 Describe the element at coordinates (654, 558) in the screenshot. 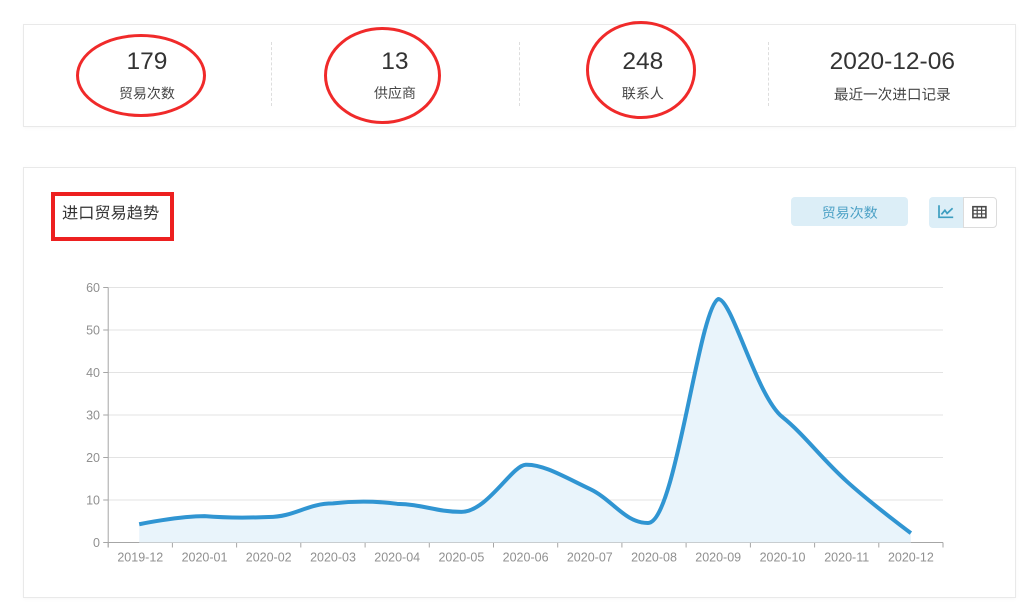

I see `svg-text: 2020-08` at that location.